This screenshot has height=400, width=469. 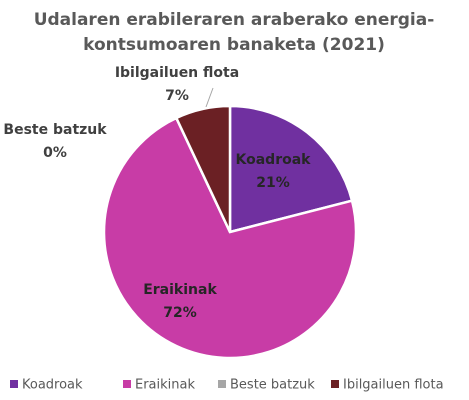 What do you see at coordinates (234, 20) in the screenshot?
I see `chart-title: Udalaren erabileraren araberako energia-` at bounding box center [234, 20].